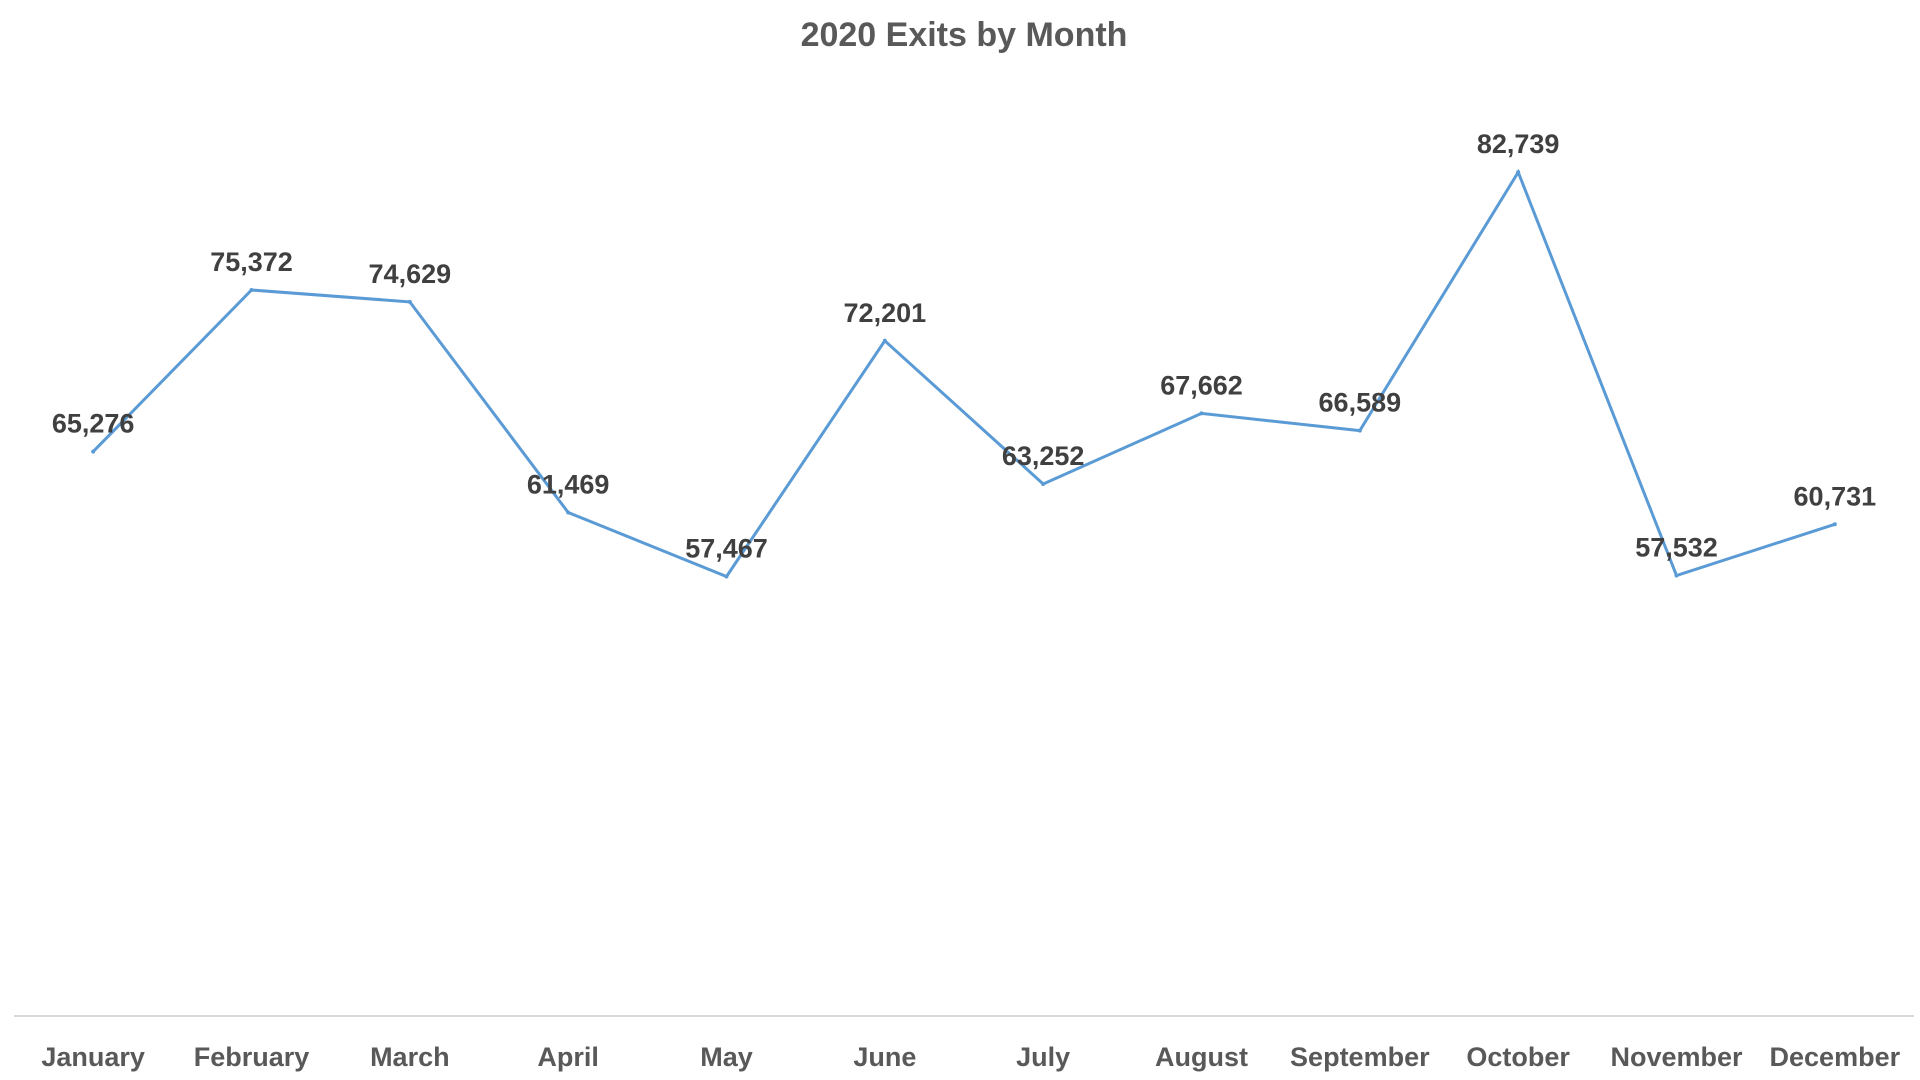 This screenshot has width=1920, height=1080. Describe the element at coordinates (1835, 1057) in the screenshot. I see `x-tick-label-december: December` at that location.